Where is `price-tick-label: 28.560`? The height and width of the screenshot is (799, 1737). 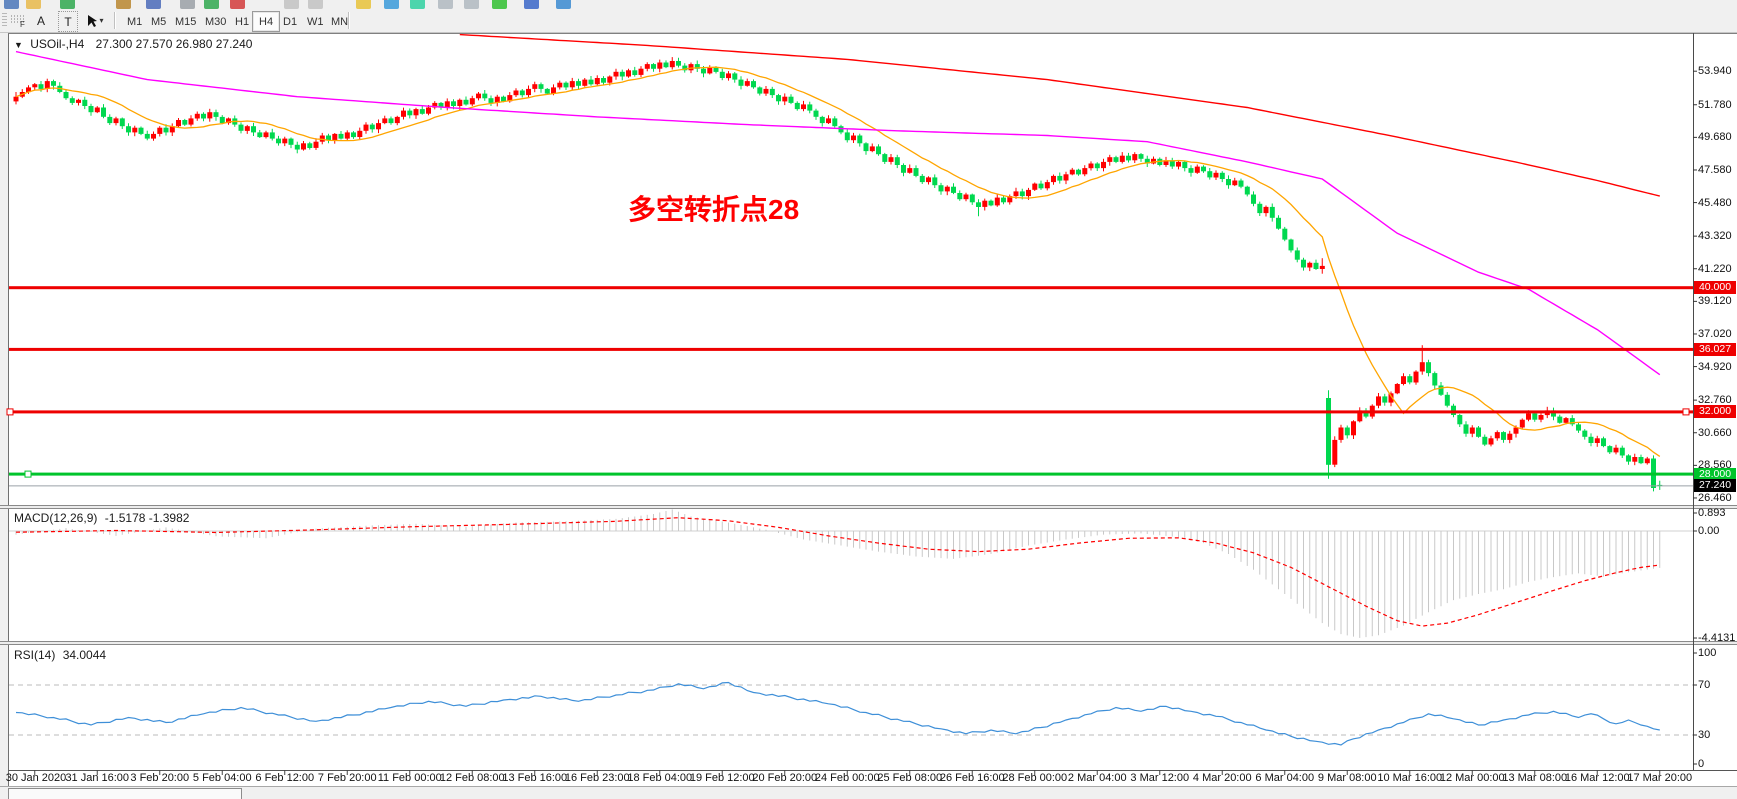
price-tick-label: 28.560 is located at coordinates (1715, 465).